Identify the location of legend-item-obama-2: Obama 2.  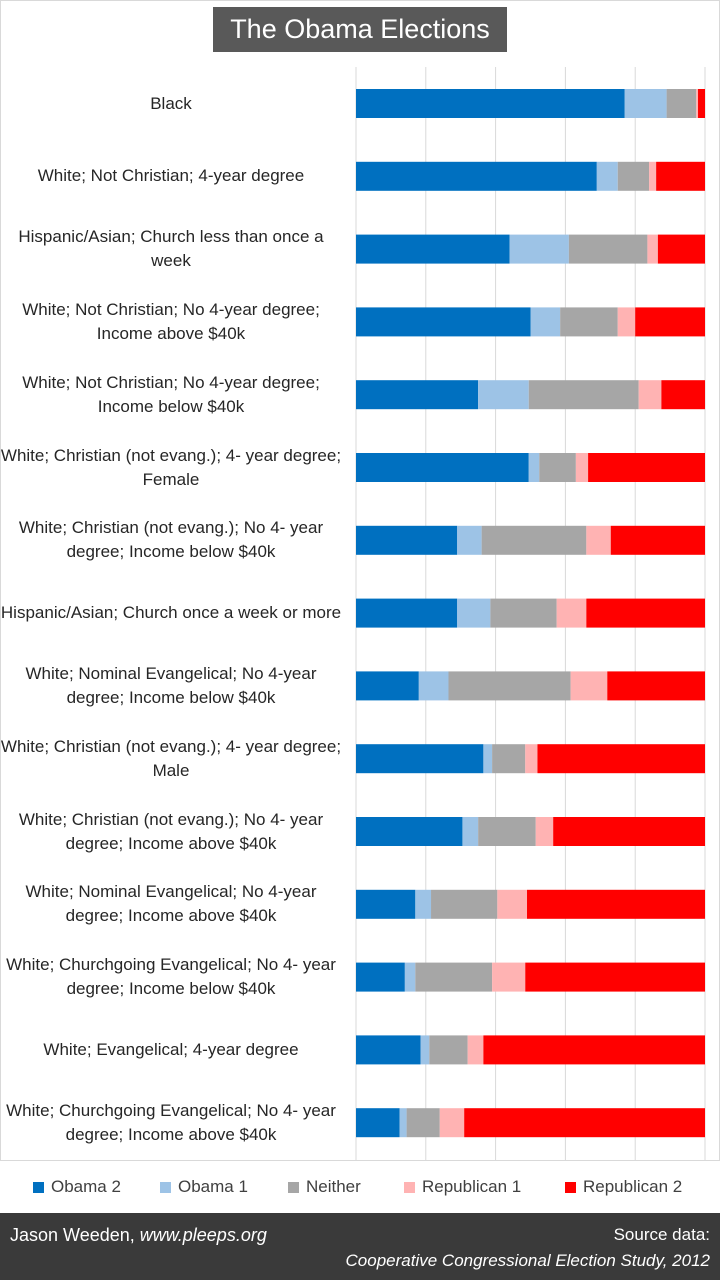
(77, 1187).